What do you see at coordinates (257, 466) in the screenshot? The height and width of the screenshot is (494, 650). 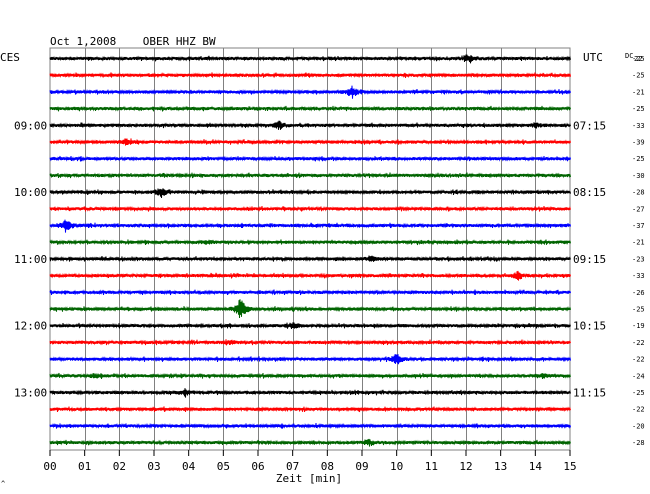 I see `x-tick-label: 06` at bounding box center [257, 466].